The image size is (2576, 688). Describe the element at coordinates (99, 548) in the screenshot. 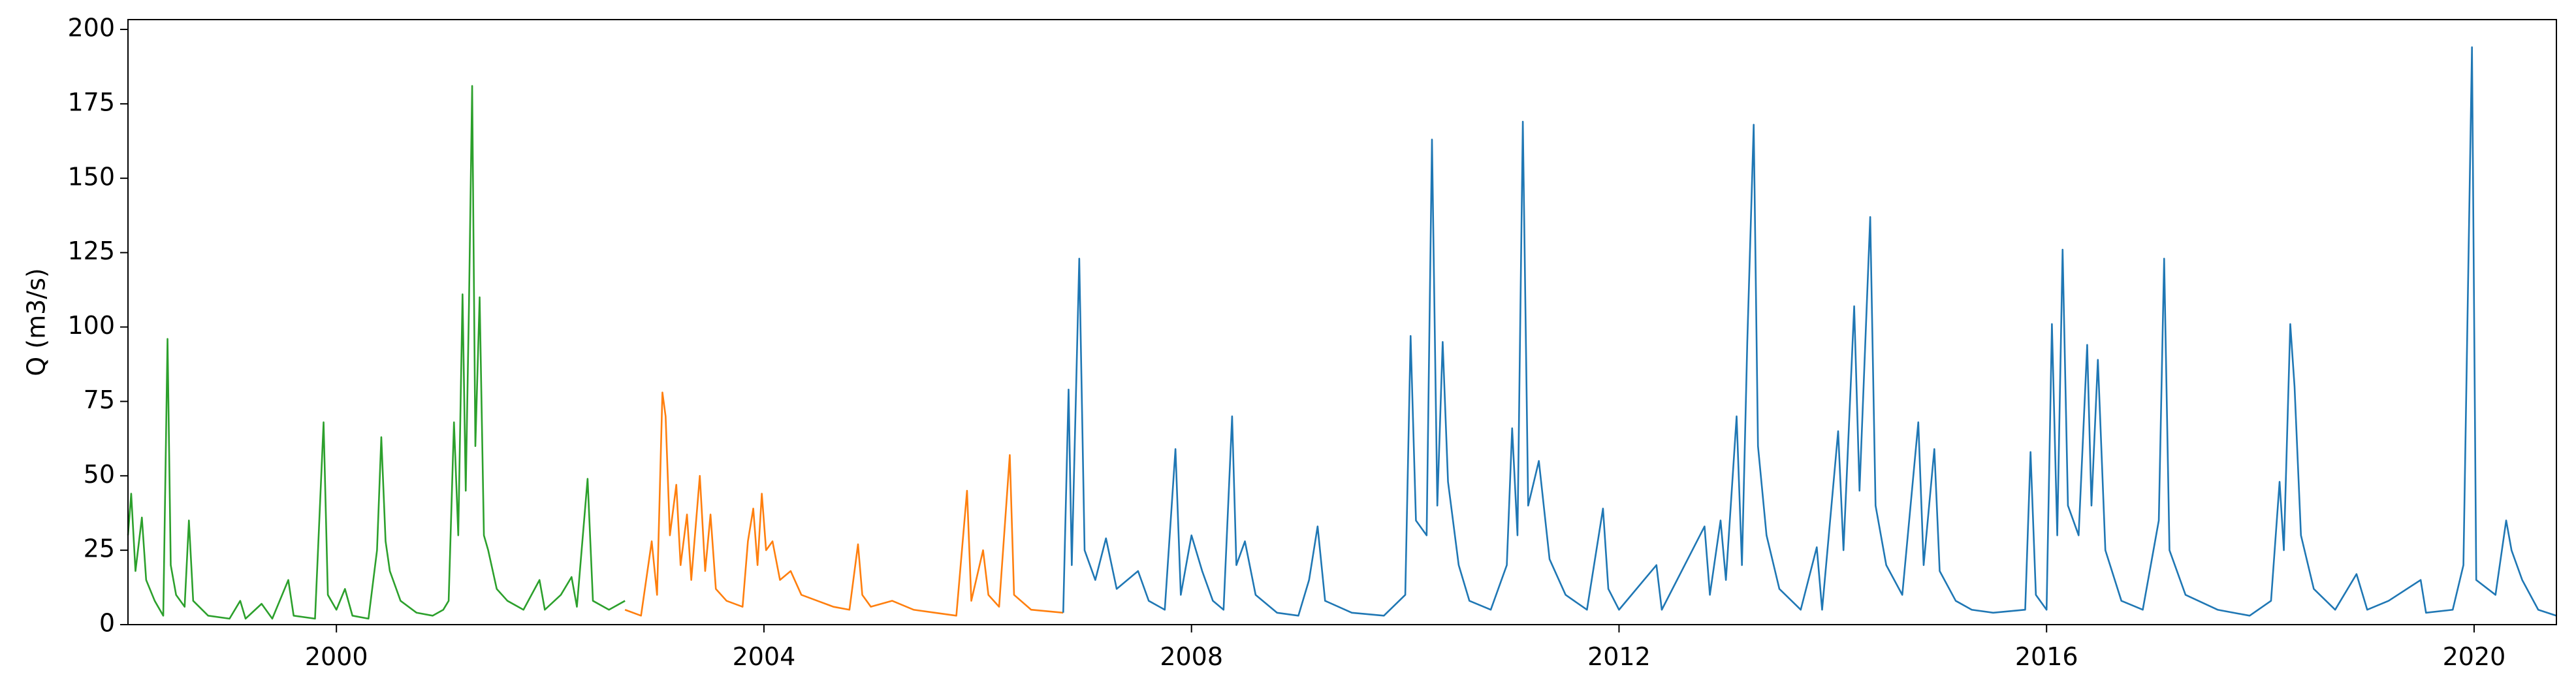

I see `y-tick-label: 25` at that location.